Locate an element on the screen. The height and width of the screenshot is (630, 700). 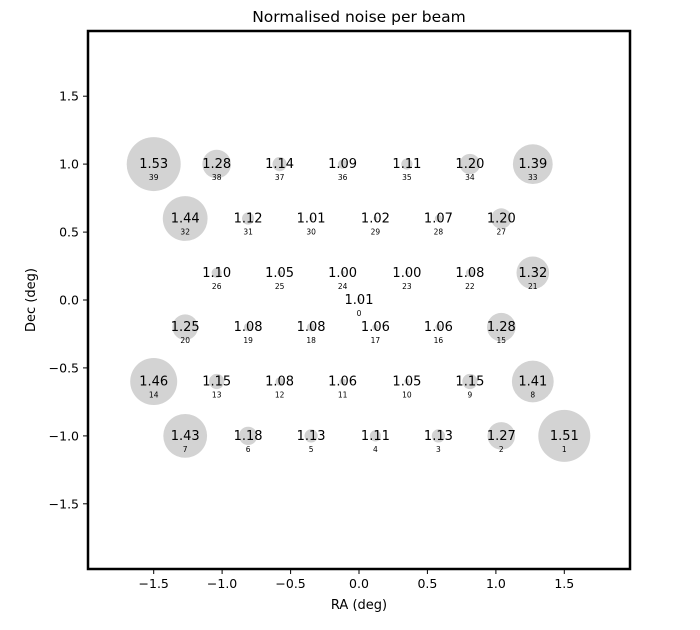
beam-index-label: 24 is located at coordinates (343, 286).